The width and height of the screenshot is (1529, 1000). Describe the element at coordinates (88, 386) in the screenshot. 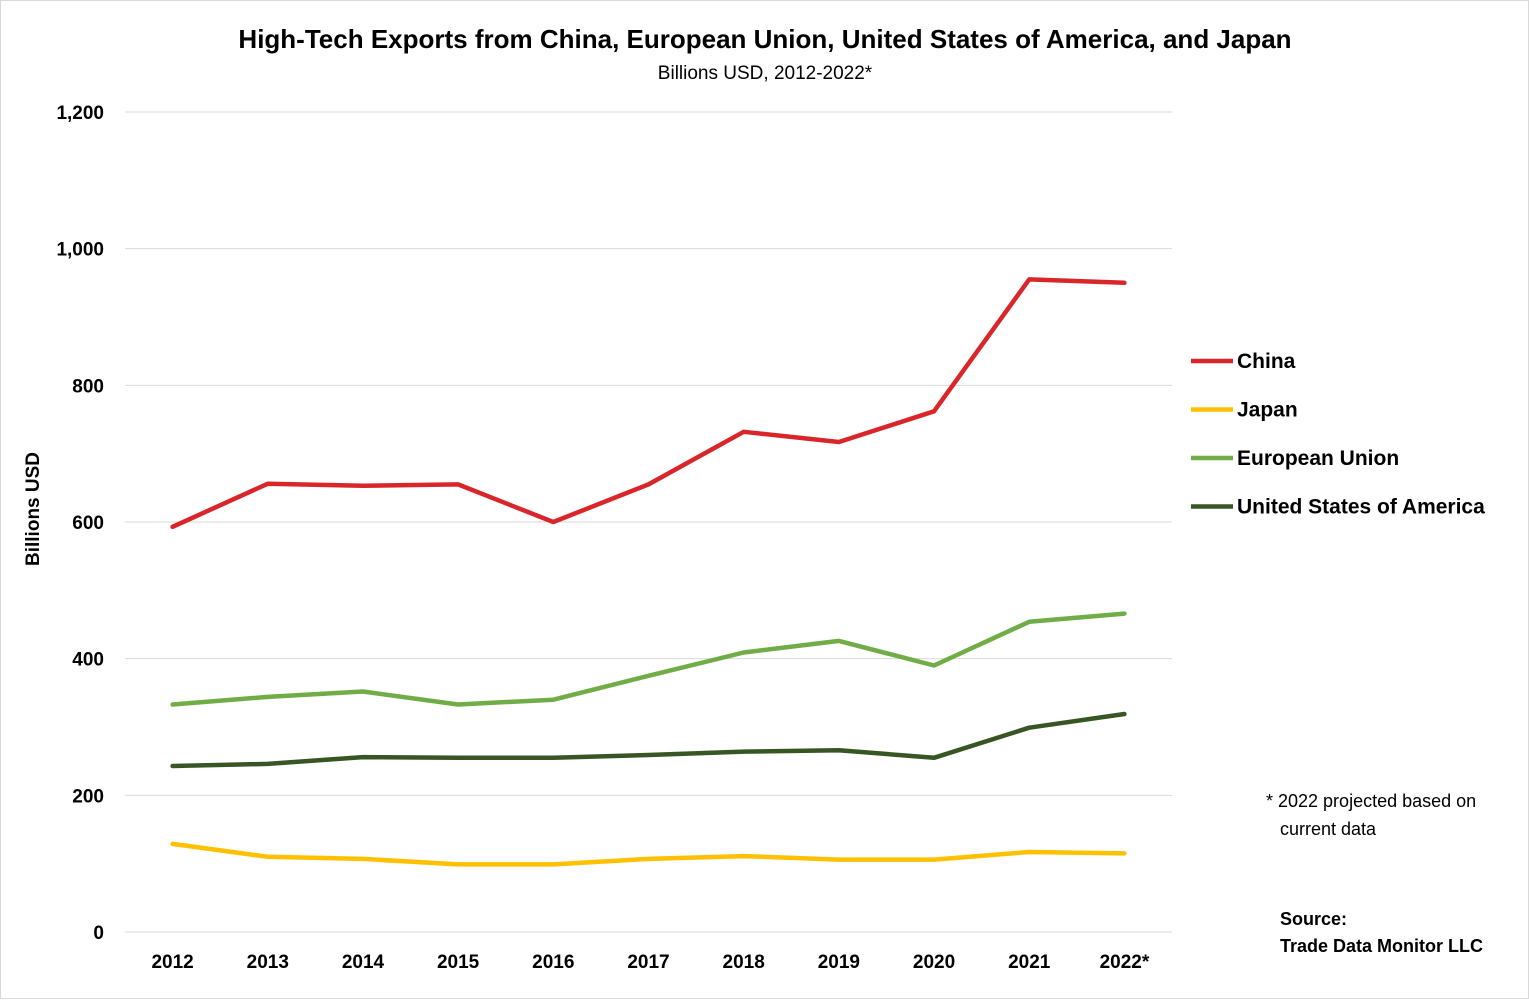

I see `y-tick-label: 800` at that location.